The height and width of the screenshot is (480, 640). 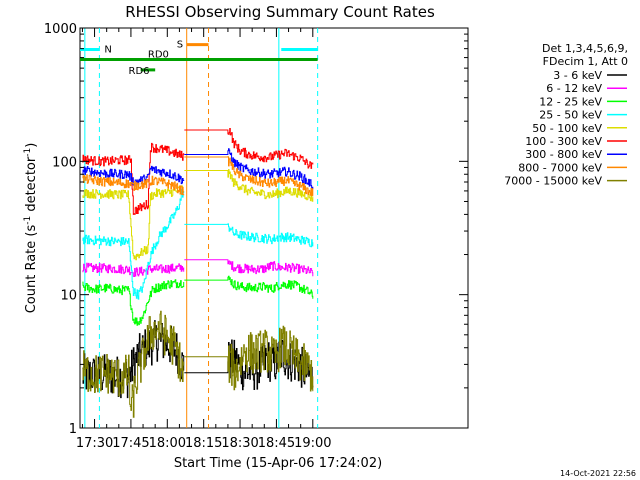 I want to click on series-line-1-before-gap, so click(x=133, y=269).